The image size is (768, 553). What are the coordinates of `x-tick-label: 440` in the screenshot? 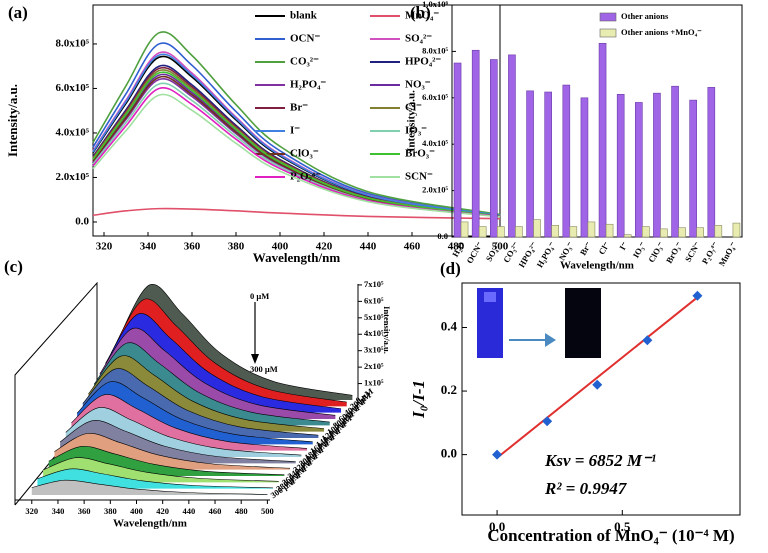 It's located at (368, 247).